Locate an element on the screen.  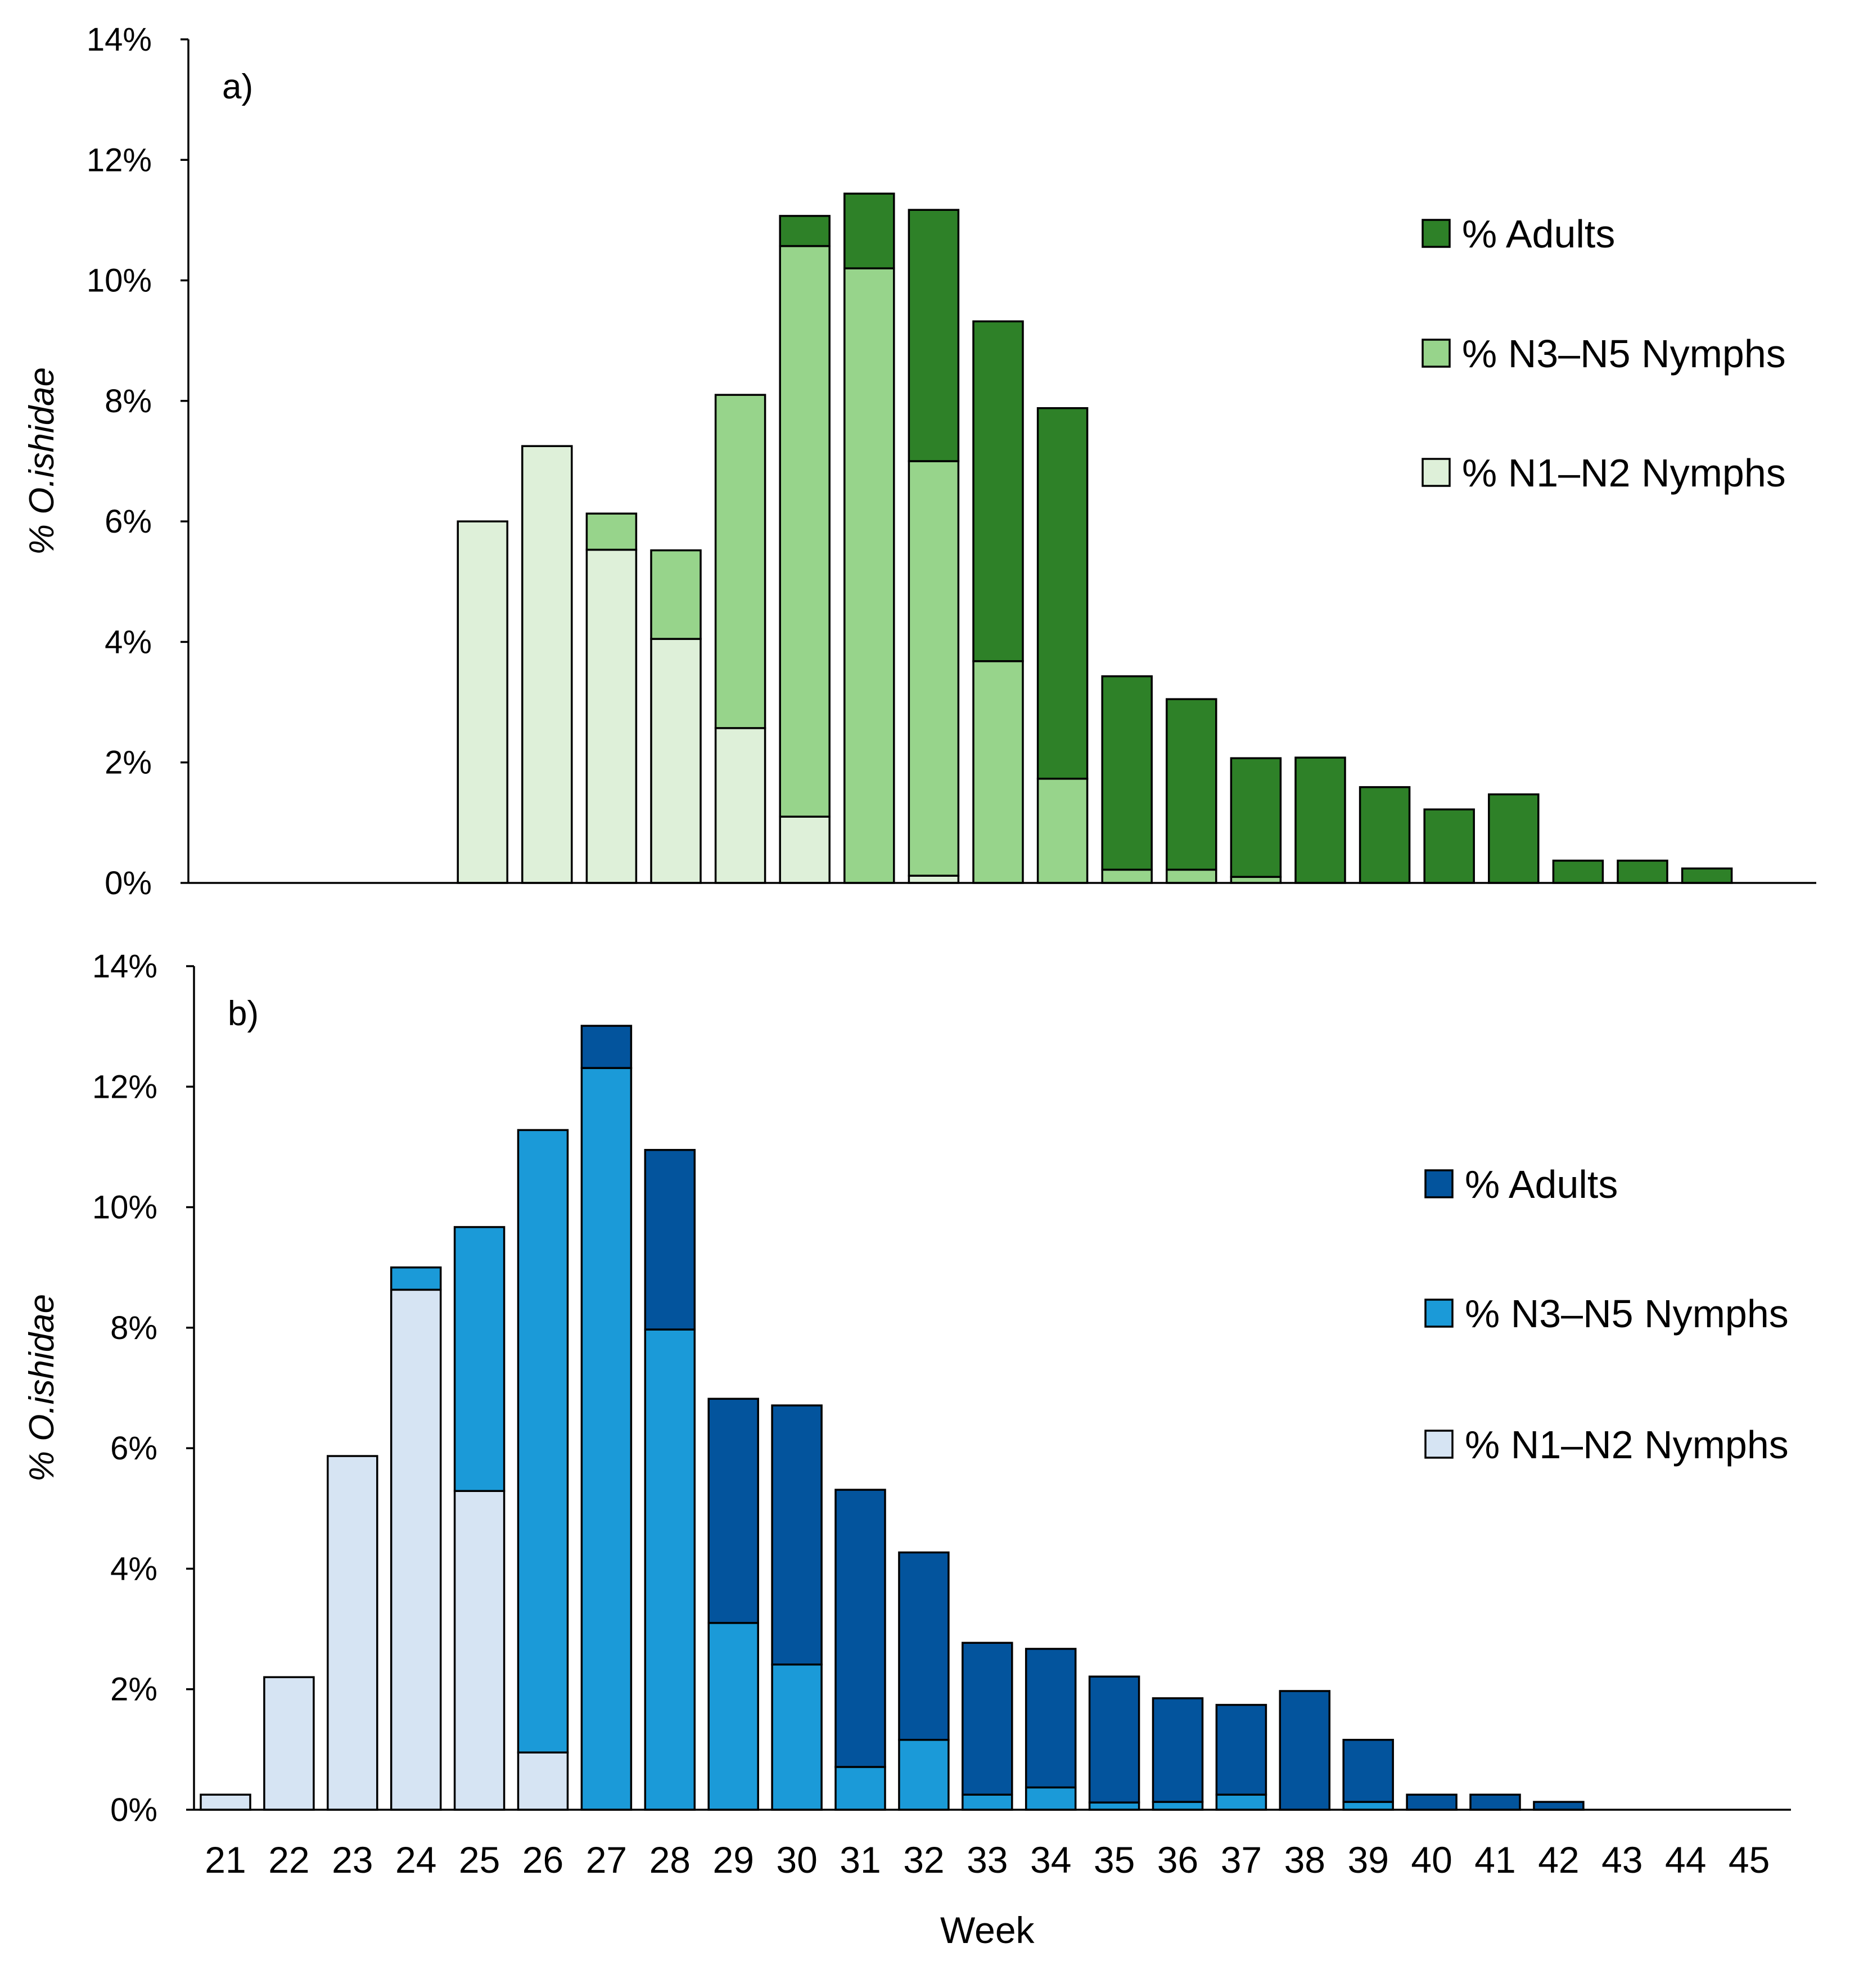
x-tick-label: 31 is located at coordinates (861, 1860).